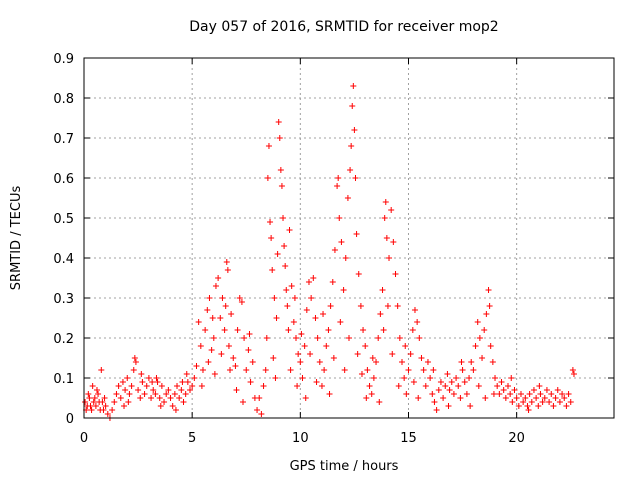 The image size is (640, 480). I want to click on y-tick-label: 0.4, so click(63, 259).